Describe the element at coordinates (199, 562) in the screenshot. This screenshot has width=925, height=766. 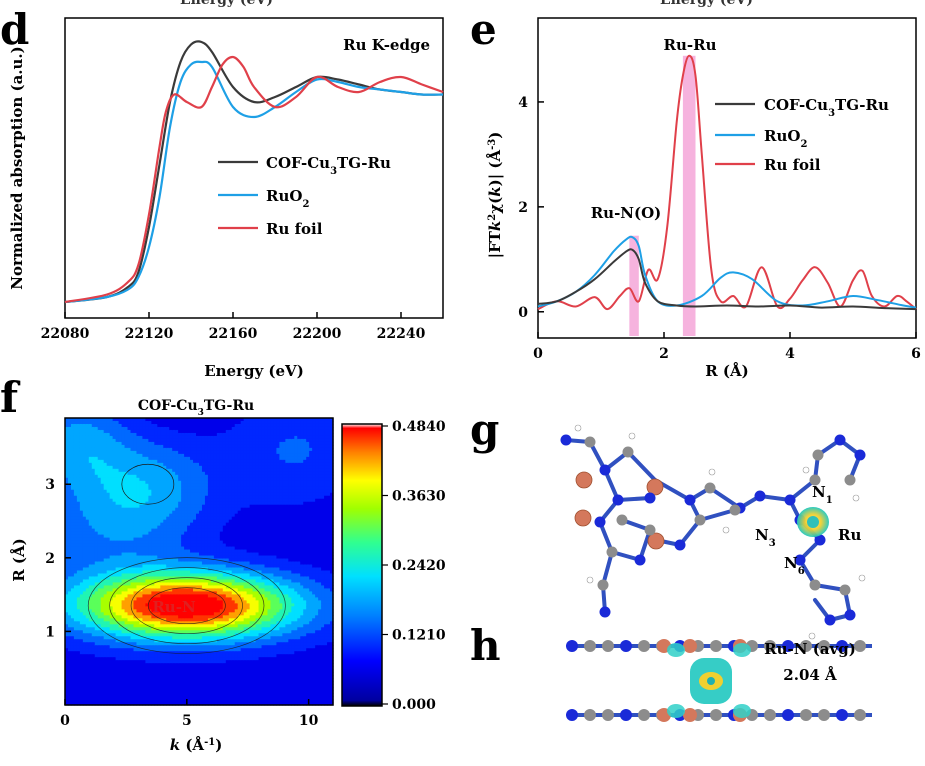
I see `panel-f-heatmap` at that location.